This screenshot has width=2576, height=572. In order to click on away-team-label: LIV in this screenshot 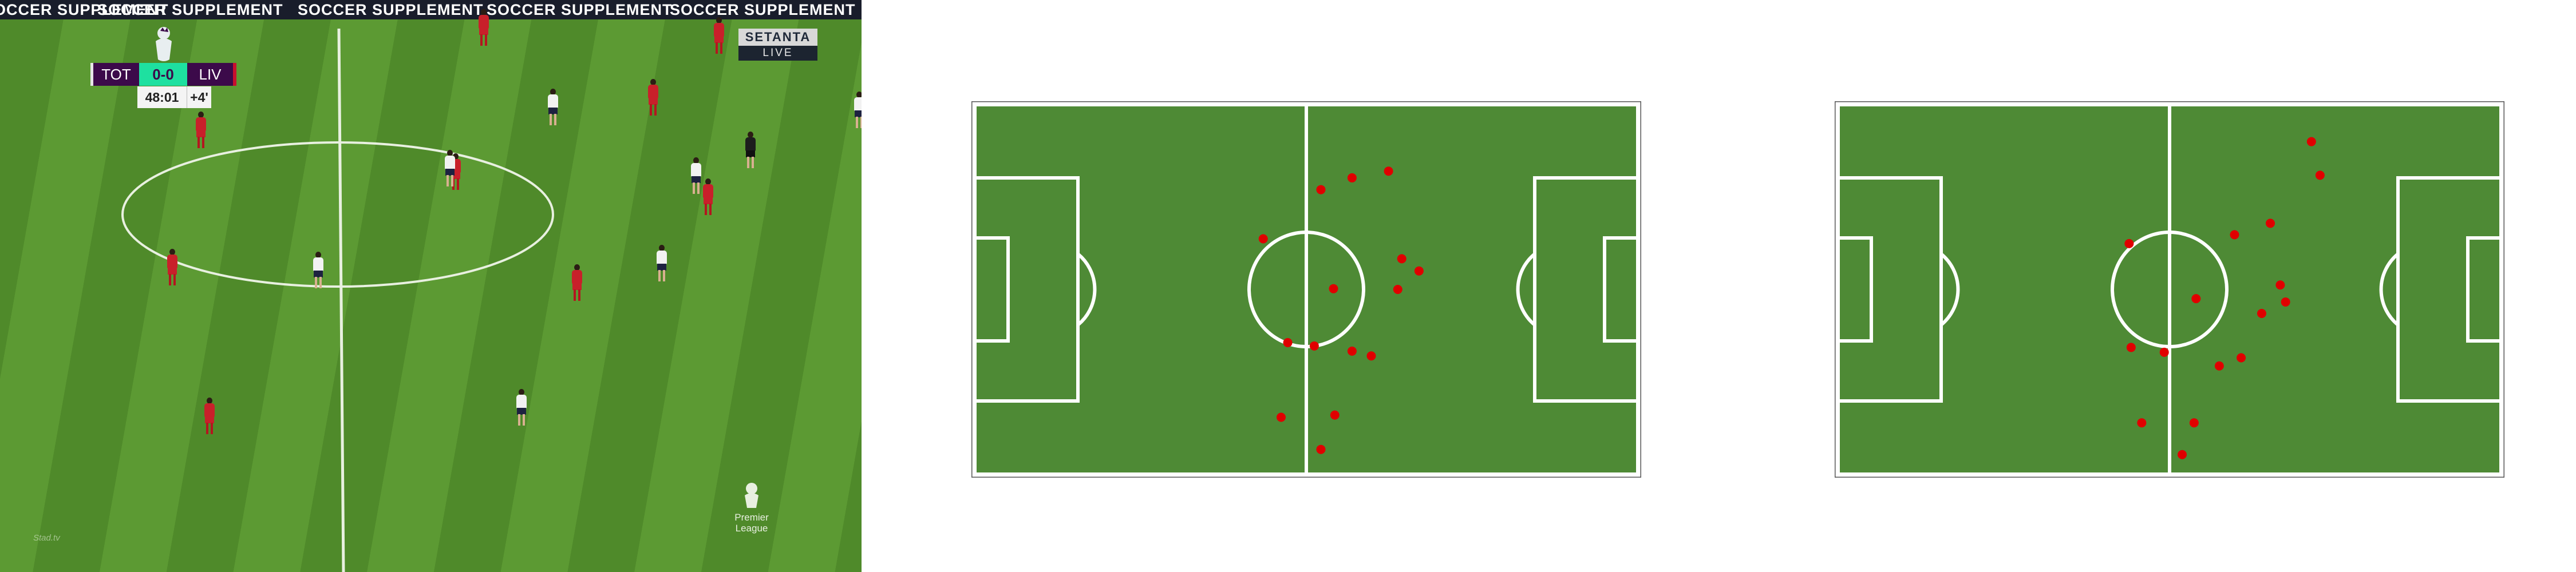, I will do `click(211, 74)`.